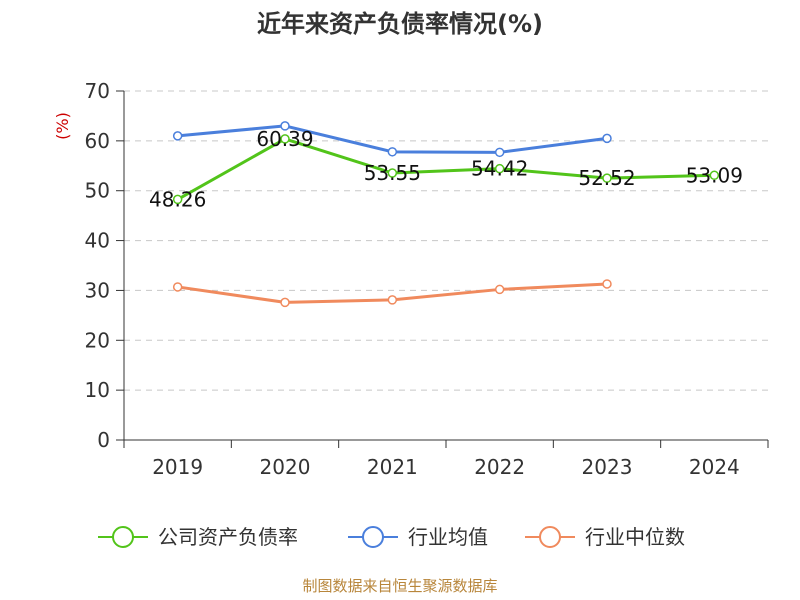 The height and width of the screenshot is (600, 800). What do you see at coordinates (177, 467) in the screenshot?
I see `x-tick-label: 2019` at bounding box center [177, 467].